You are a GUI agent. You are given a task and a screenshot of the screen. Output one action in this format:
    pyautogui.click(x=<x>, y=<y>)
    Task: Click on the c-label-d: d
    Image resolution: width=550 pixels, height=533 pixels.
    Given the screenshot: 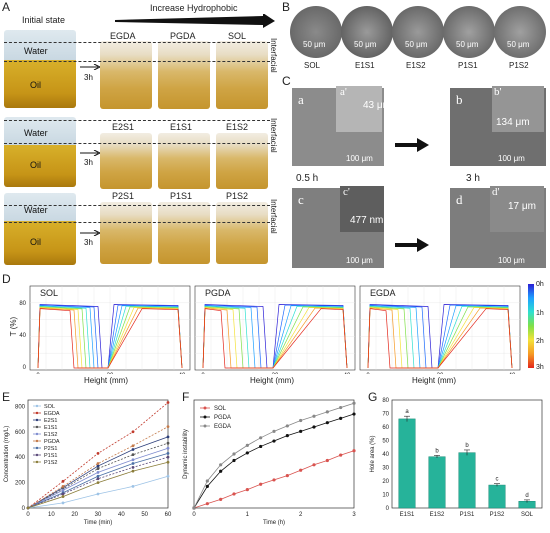 What is the action you would take?
    pyautogui.click(x=459, y=199)
    